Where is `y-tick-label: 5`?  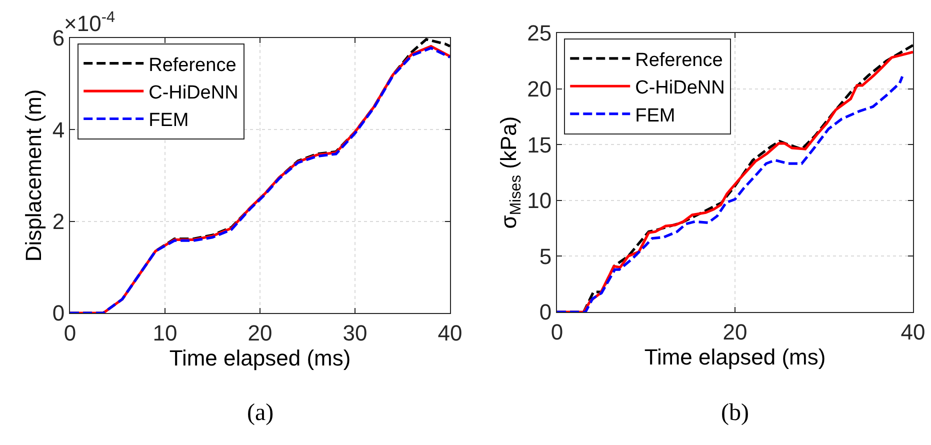 y-tick-label: 5 is located at coordinates (545, 256).